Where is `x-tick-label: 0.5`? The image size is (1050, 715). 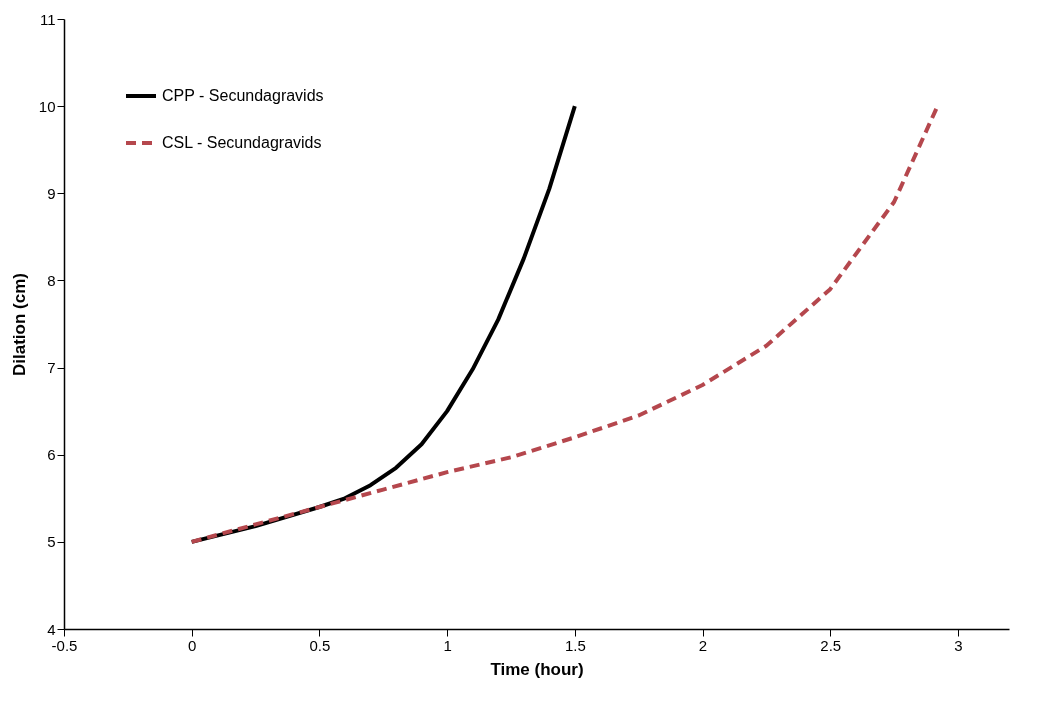
x-tick-label: 0.5 is located at coordinates (320, 645).